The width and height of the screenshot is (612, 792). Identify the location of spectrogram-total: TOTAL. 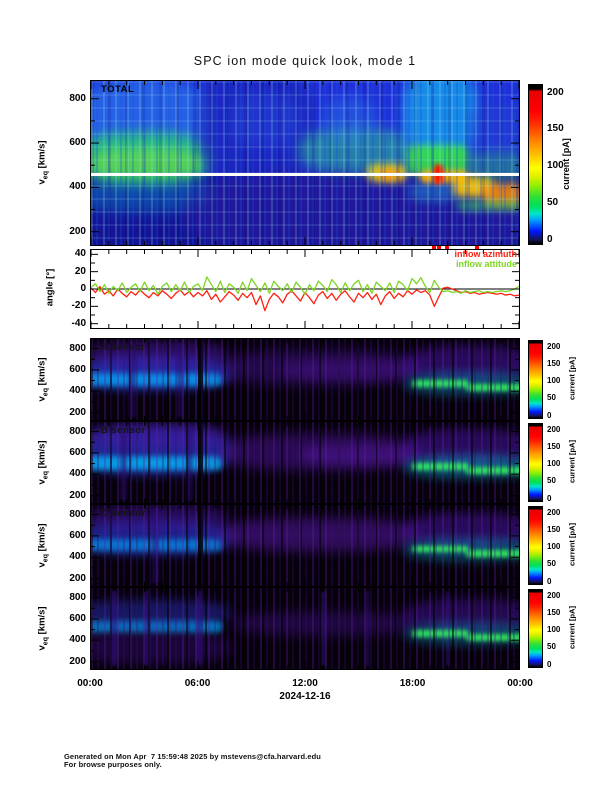
(305, 163).